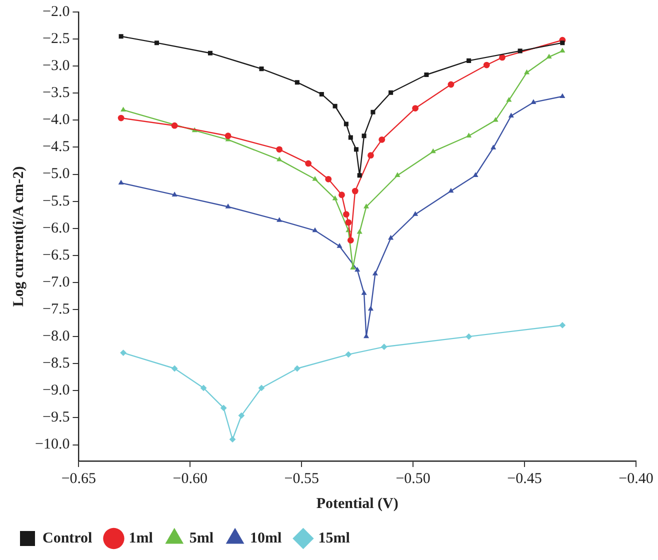 The image size is (658, 560). Describe the element at coordinates (56, 418) in the screenshot. I see `y-tick-label: −9.5` at that location.